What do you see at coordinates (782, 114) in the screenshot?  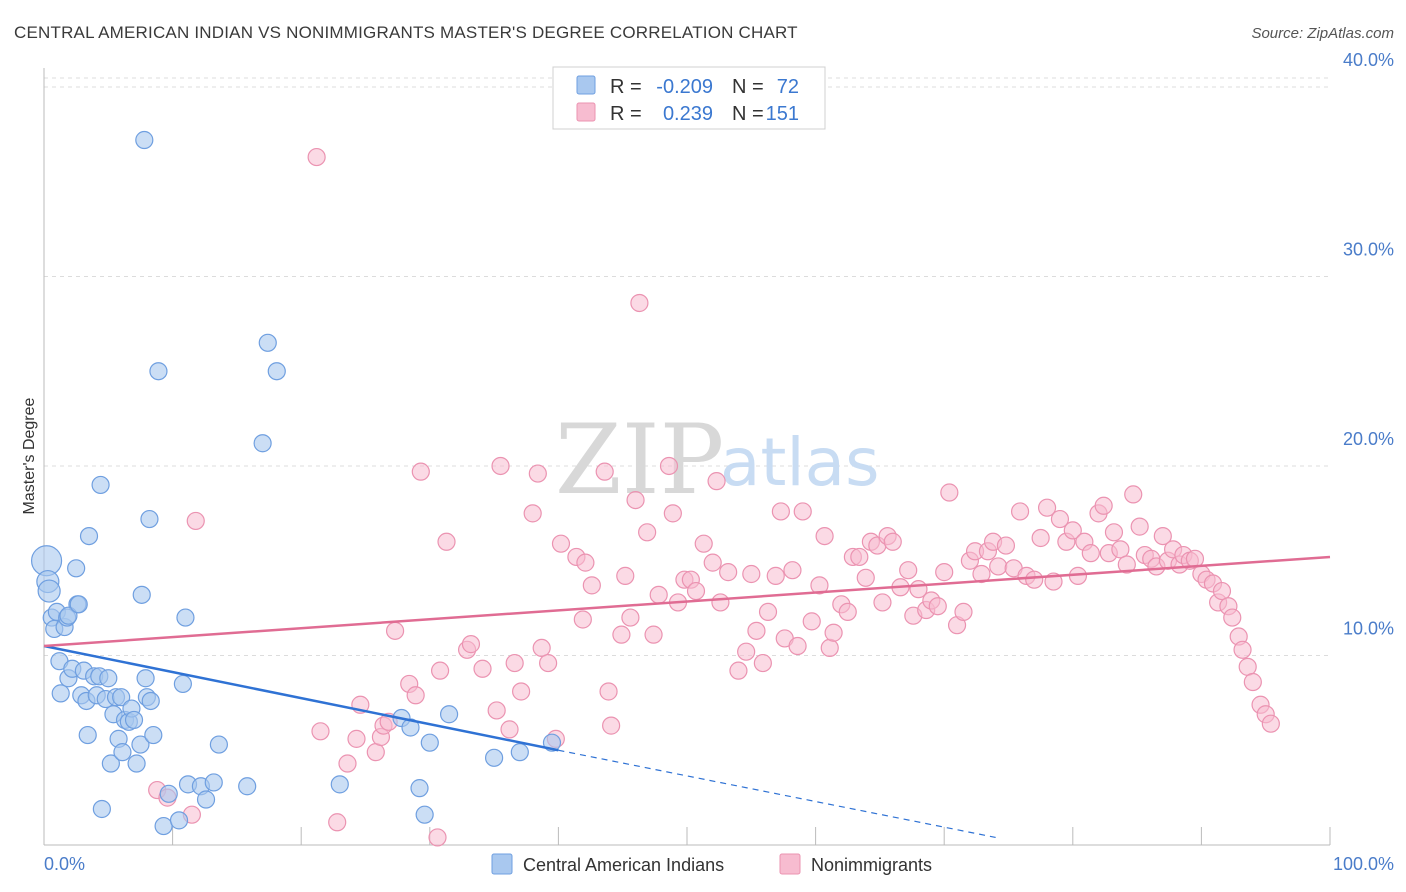 I see `legend-top-n-value-2: 151` at bounding box center [782, 114].